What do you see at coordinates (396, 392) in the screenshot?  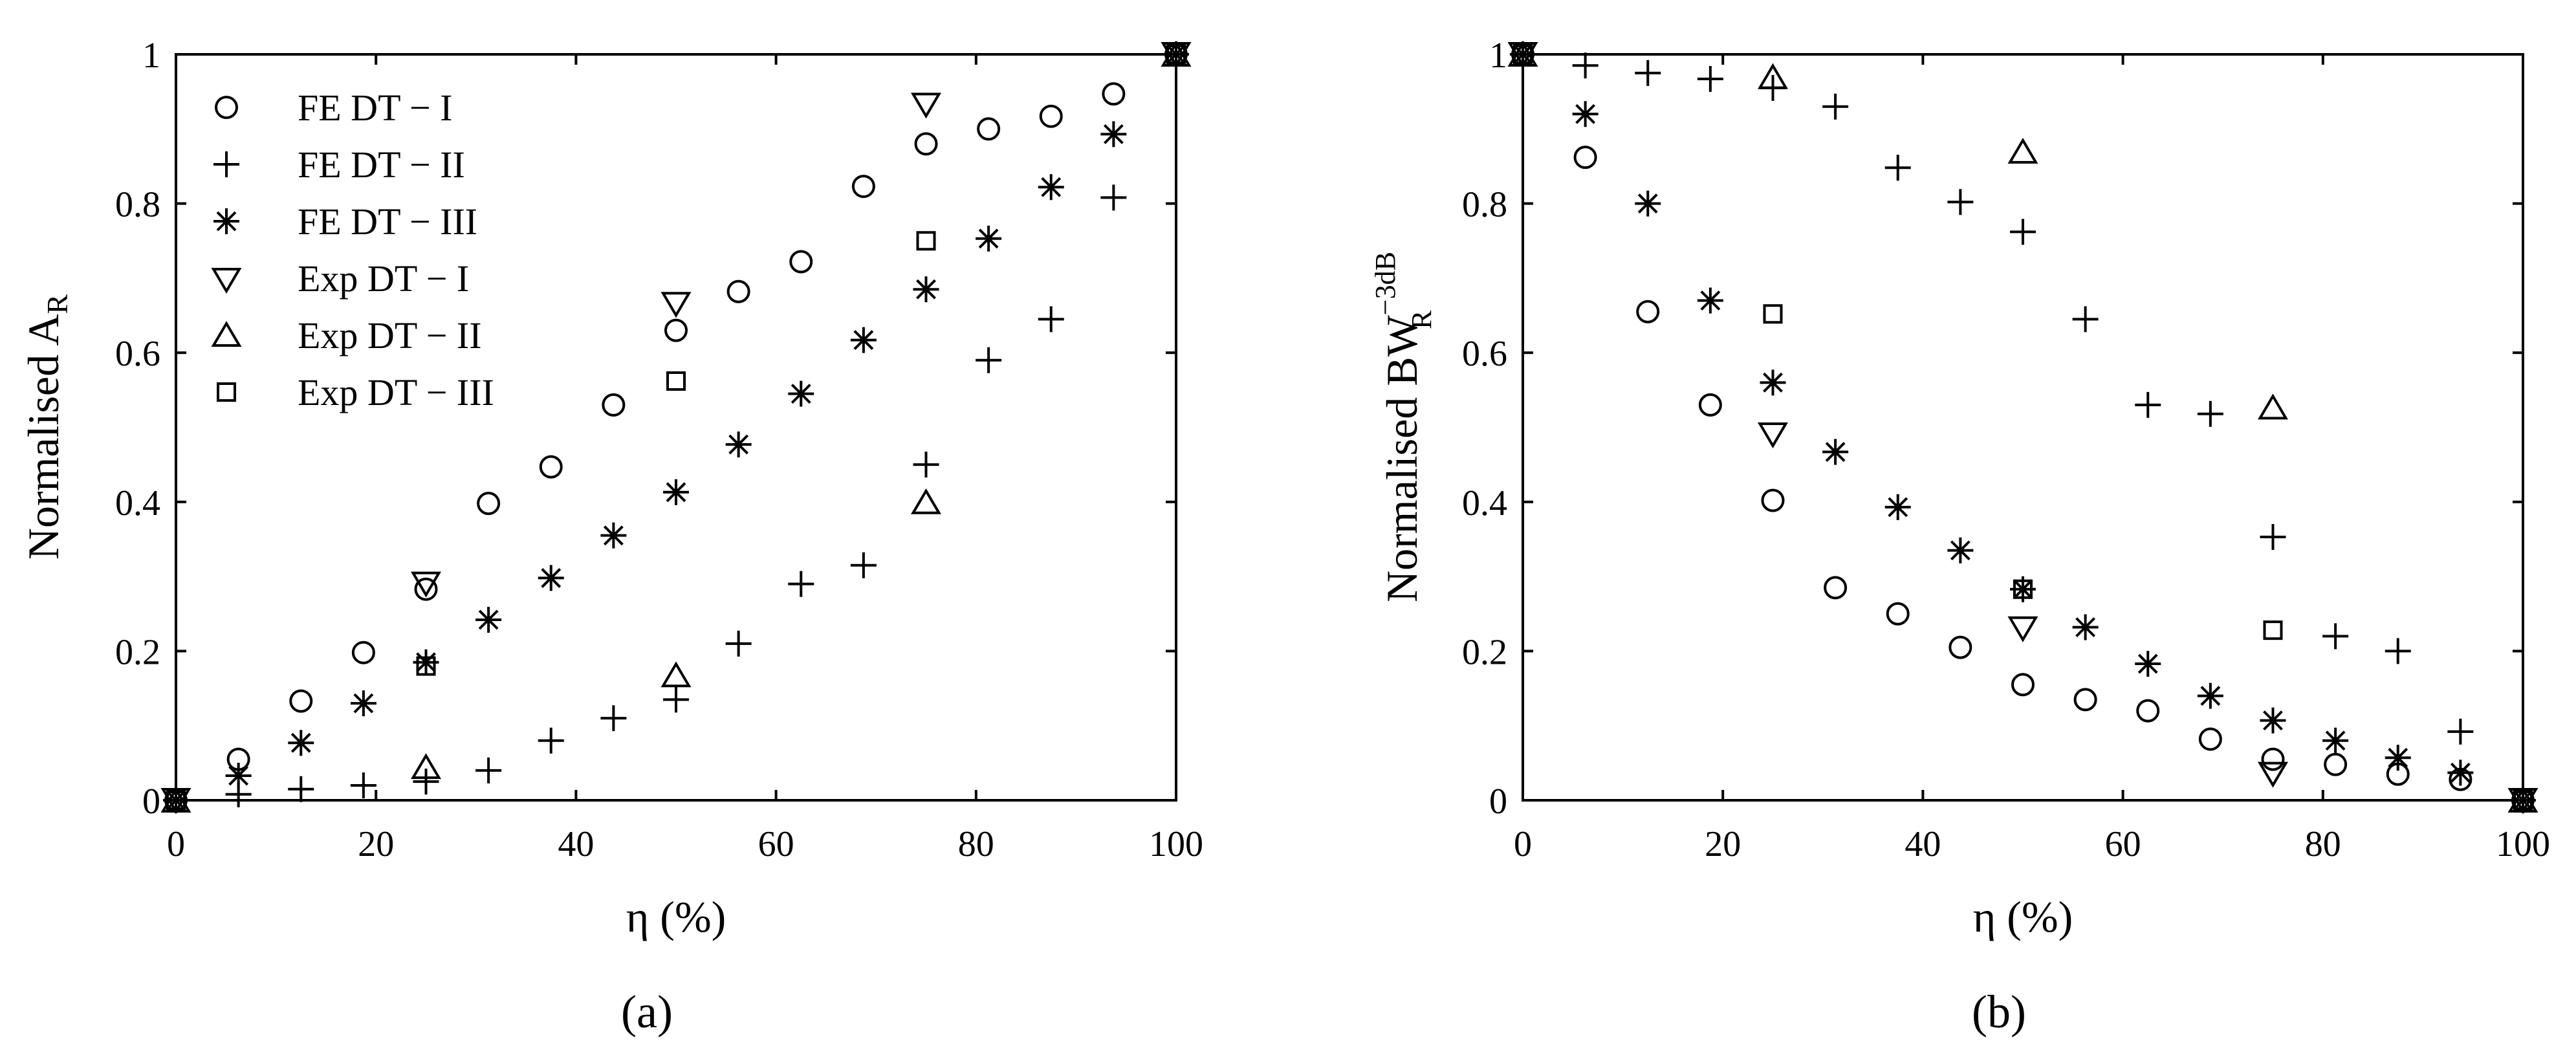 I see `legend-label-exp3: Exp DT − III` at bounding box center [396, 392].